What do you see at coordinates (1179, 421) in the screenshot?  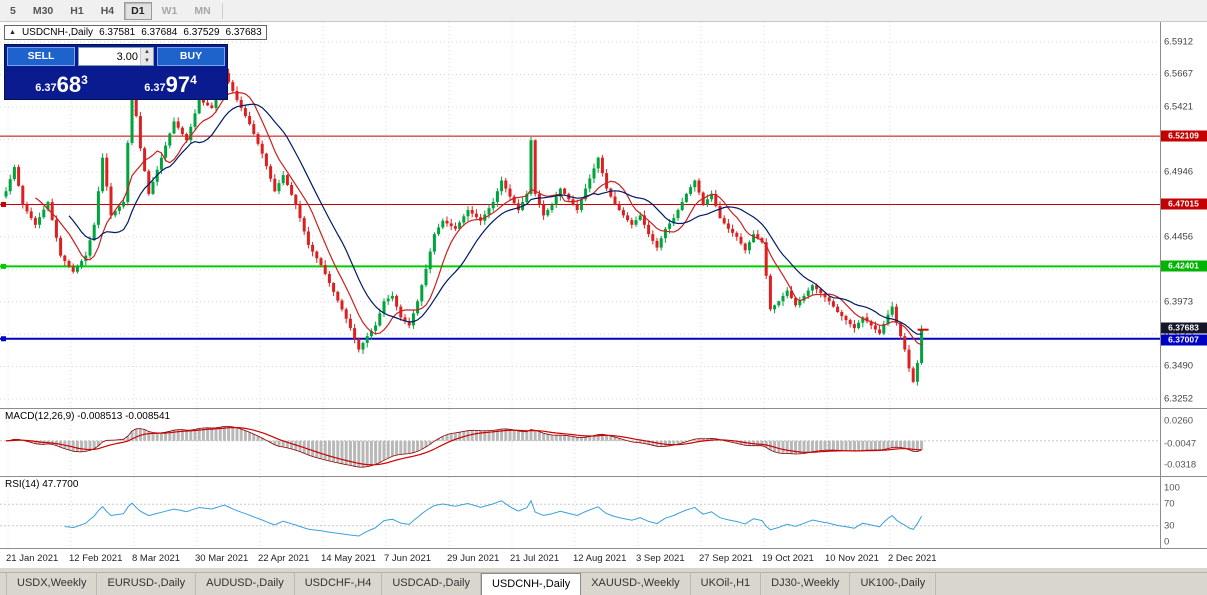 I see `macd-scale-label: 0.0260` at bounding box center [1179, 421].